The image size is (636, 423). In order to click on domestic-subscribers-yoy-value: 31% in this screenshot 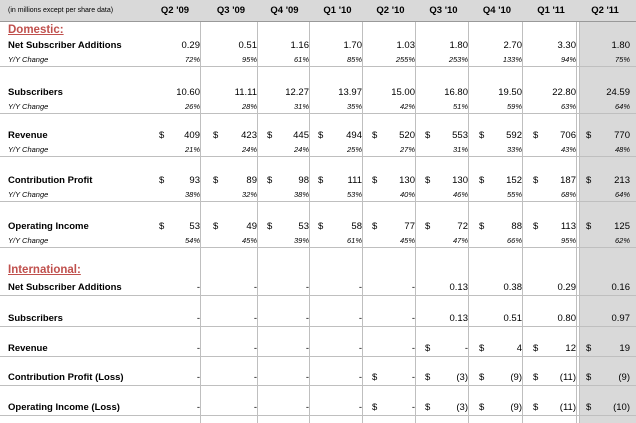, I will do `click(301, 106)`.